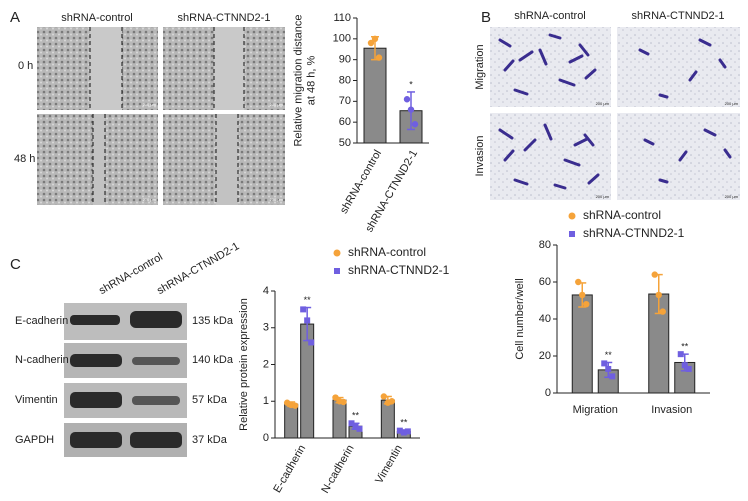 The width and height of the screenshot is (748, 501). Describe the element at coordinates (411, 84) in the screenshot. I see `significance-label: *` at that location.